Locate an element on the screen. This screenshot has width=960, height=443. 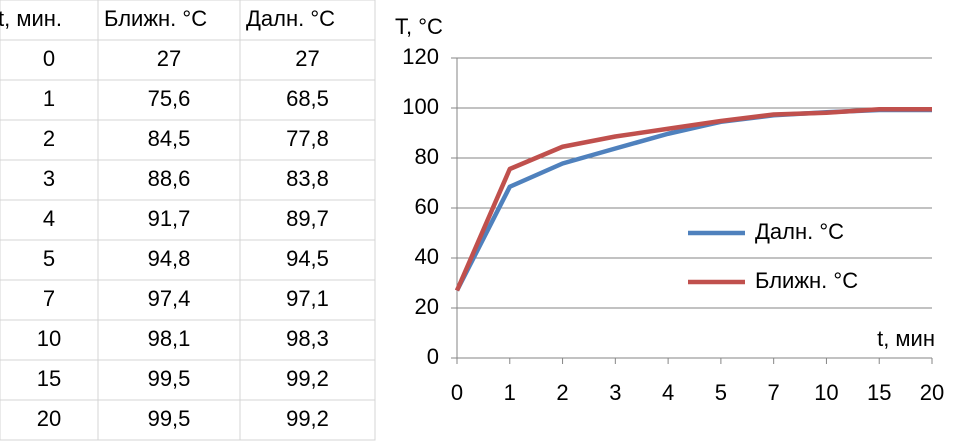
table-value: 1 is located at coordinates (49, 98).